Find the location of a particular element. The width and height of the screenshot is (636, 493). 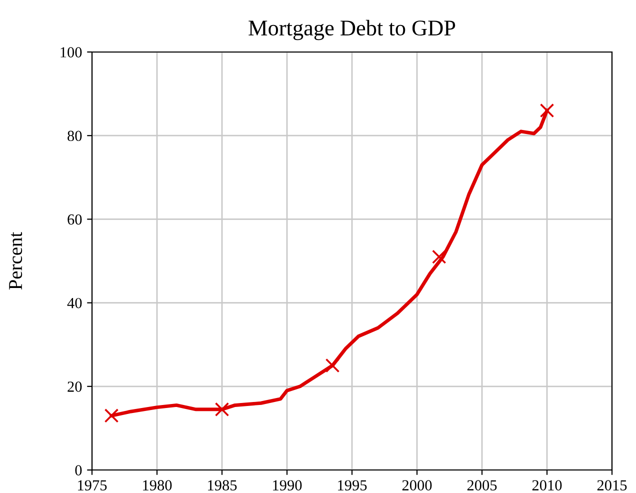

x-tick-label: 1995 is located at coordinates (352, 485).